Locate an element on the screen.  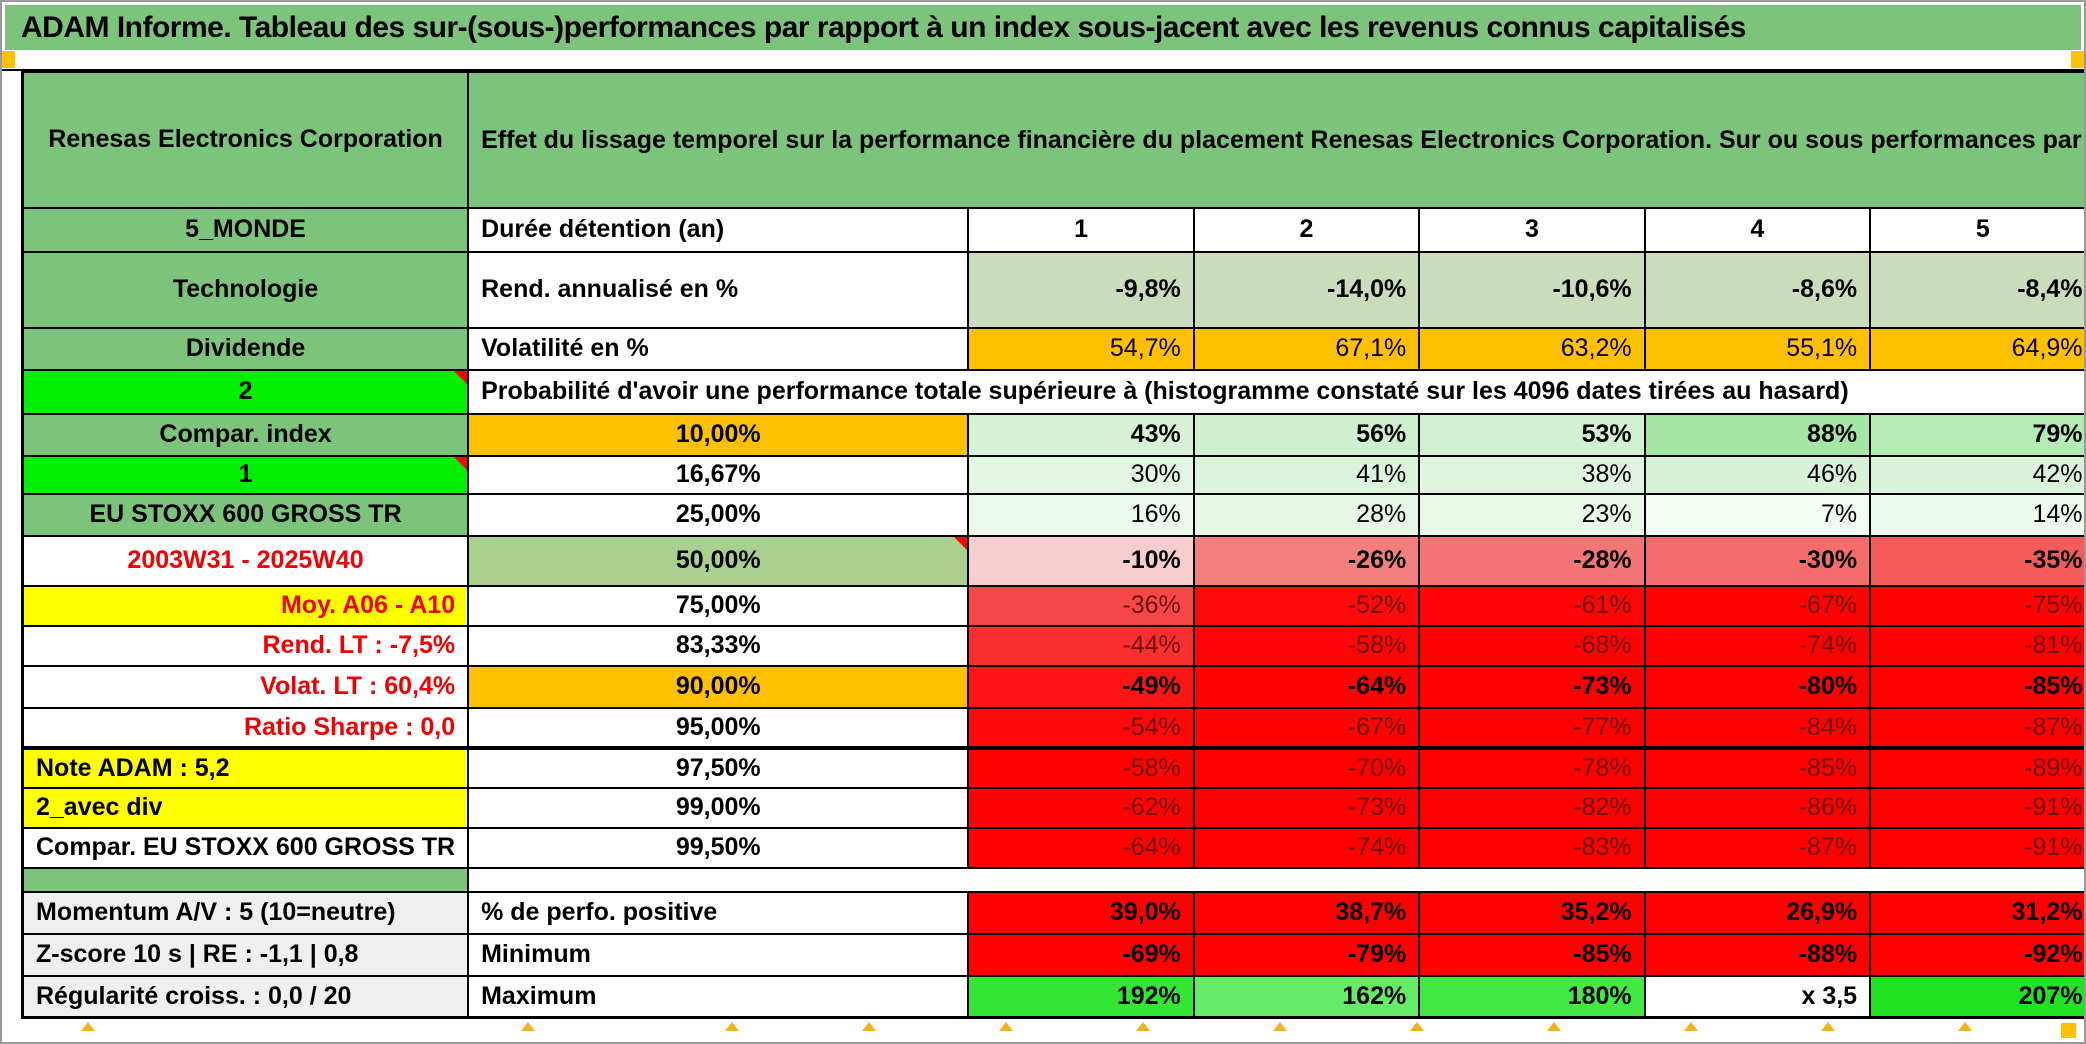
value-cell-p10-y5: 79% is located at coordinates (1976, 434).